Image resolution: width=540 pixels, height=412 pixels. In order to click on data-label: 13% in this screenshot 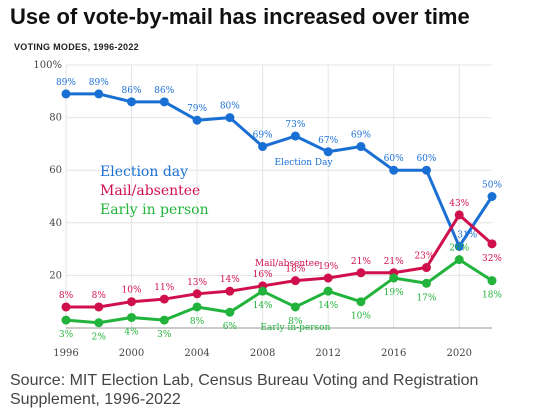, I will do `click(197, 283)`.